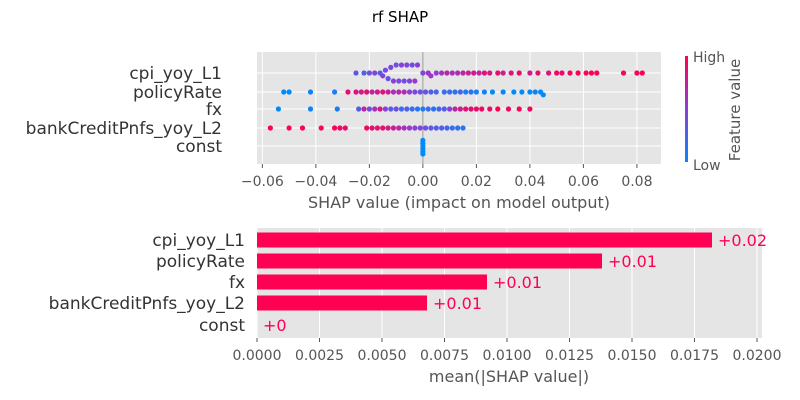 Image resolution: width=800 pixels, height=400 pixels. I want to click on beeswarm-feature-label-bankcreditpnfs-yoy-l2: bankCreditPnfs_yoy_L2, so click(124, 129).